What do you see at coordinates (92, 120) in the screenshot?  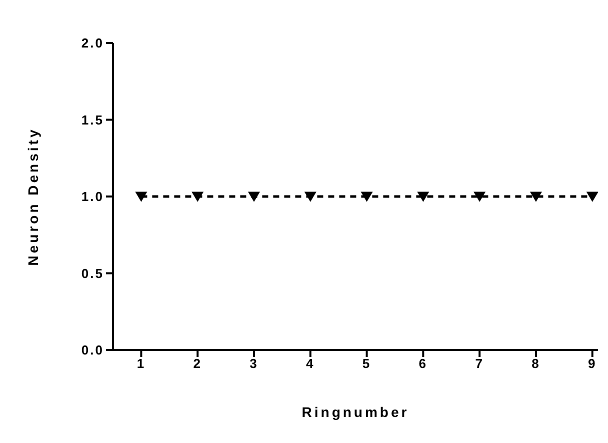 I see `y-tick-label: 1.5` at bounding box center [92, 120].